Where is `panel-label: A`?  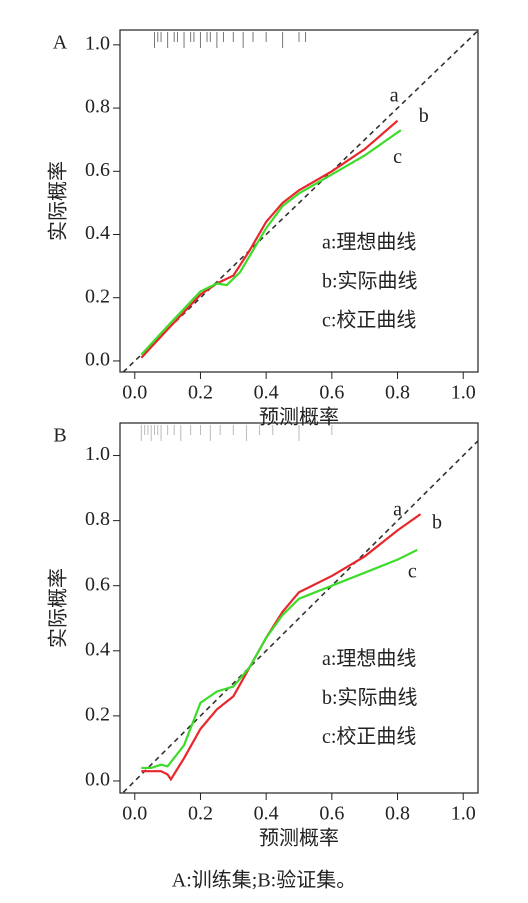
panel-label: A is located at coordinates (60, 43).